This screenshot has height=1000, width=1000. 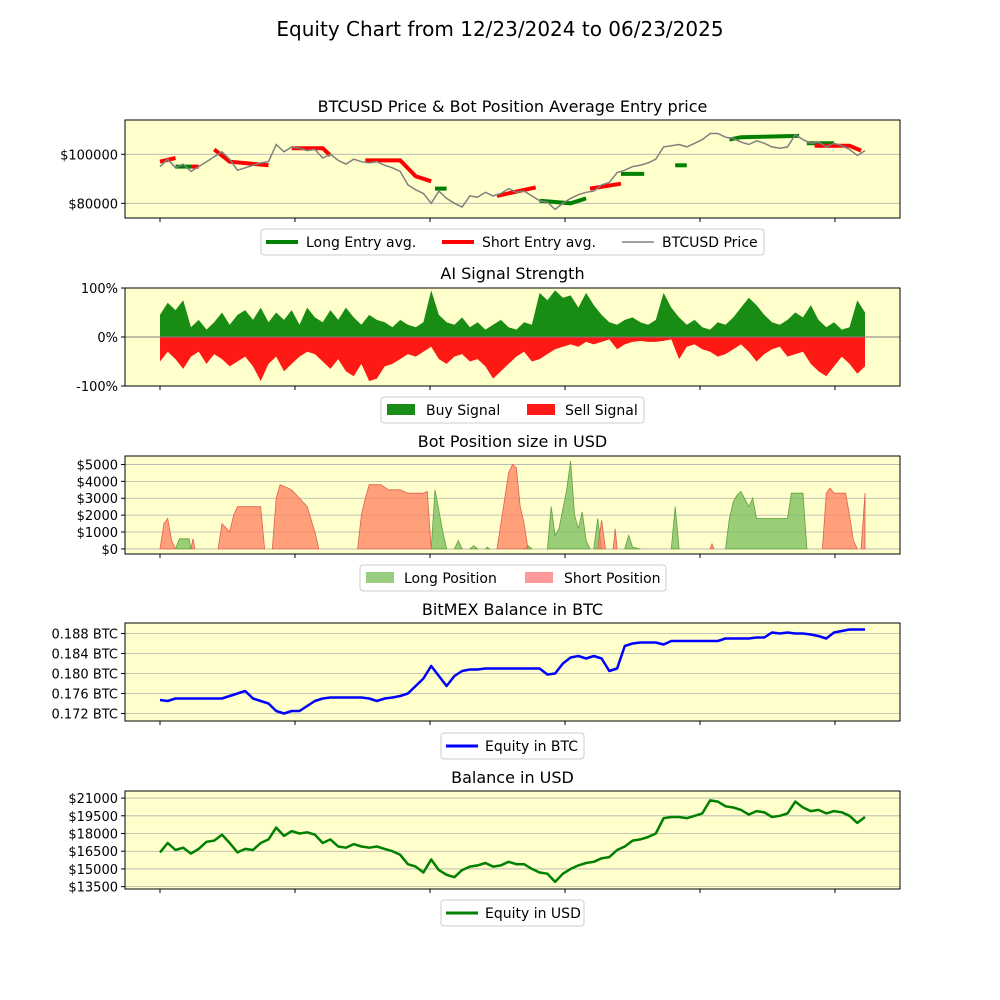 I want to click on position-ytick-label: $0, so click(x=109, y=550).